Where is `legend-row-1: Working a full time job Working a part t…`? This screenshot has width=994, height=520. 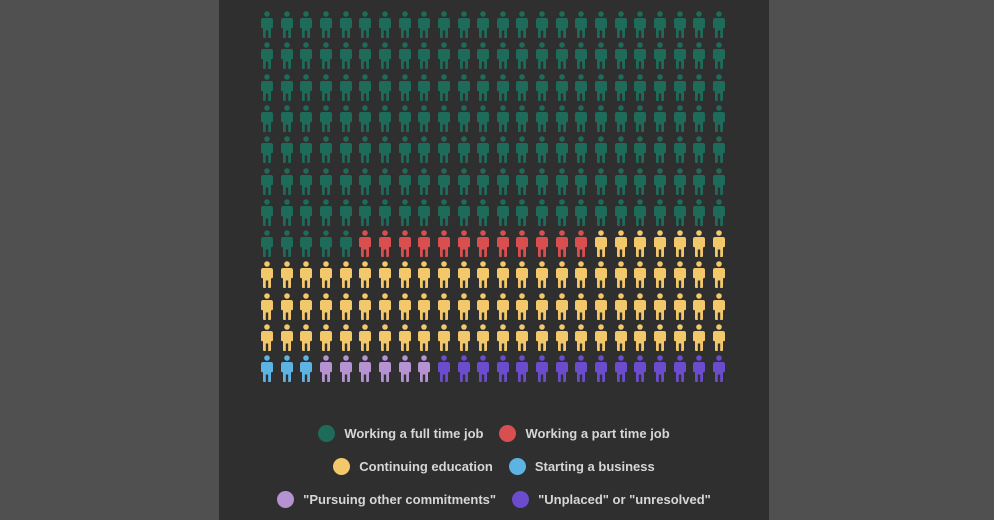
legend-row-1: Working a full time job Working a part t… is located at coordinates (494, 433).